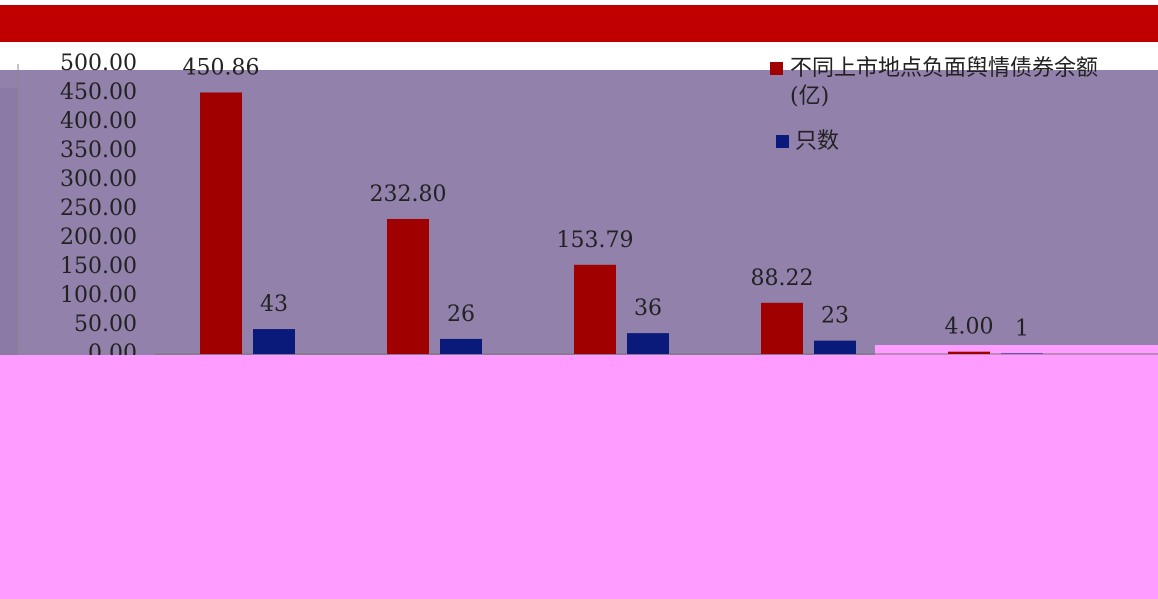 This screenshot has width=1158, height=599. I want to click on overlay-edge, so click(9, 221).